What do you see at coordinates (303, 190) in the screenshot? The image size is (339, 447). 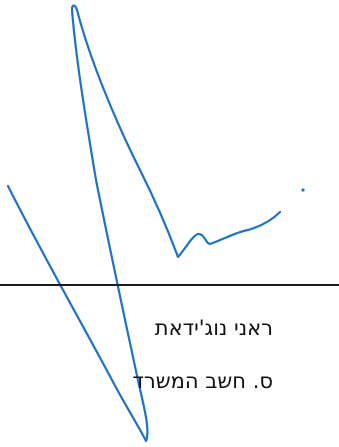 I see `signature-dot` at bounding box center [303, 190].